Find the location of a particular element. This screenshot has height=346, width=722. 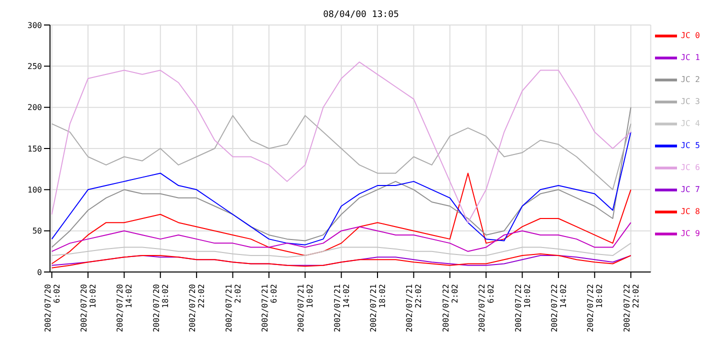

x-tick-label: 2002/07/22 6:02 is located at coordinates (487, 308).